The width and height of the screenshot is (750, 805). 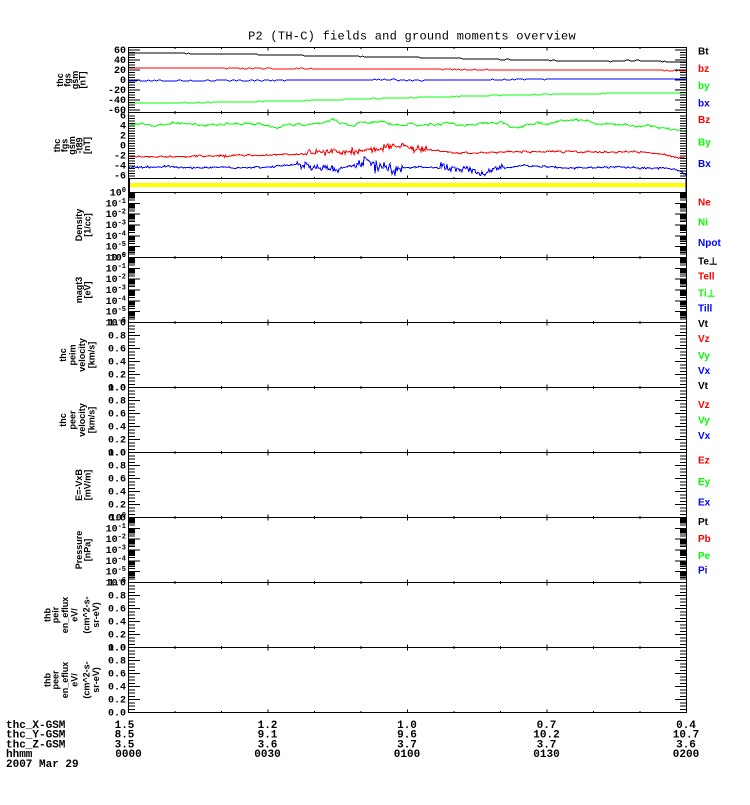 I want to click on svg-text: 2, so click(x=123, y=137).